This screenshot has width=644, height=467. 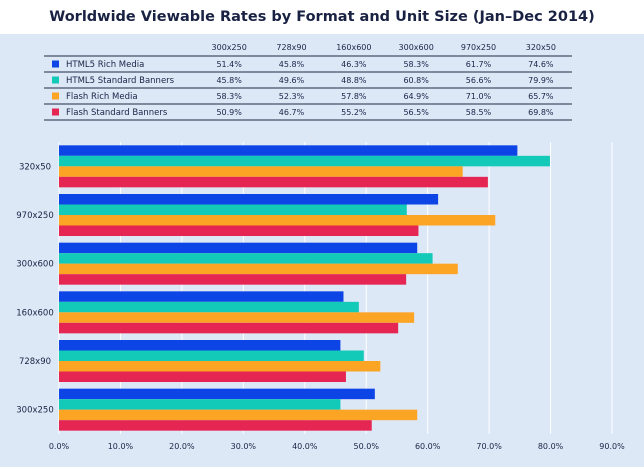 I want to click on table-cell: 56.5%, so click(x=416, y=112).